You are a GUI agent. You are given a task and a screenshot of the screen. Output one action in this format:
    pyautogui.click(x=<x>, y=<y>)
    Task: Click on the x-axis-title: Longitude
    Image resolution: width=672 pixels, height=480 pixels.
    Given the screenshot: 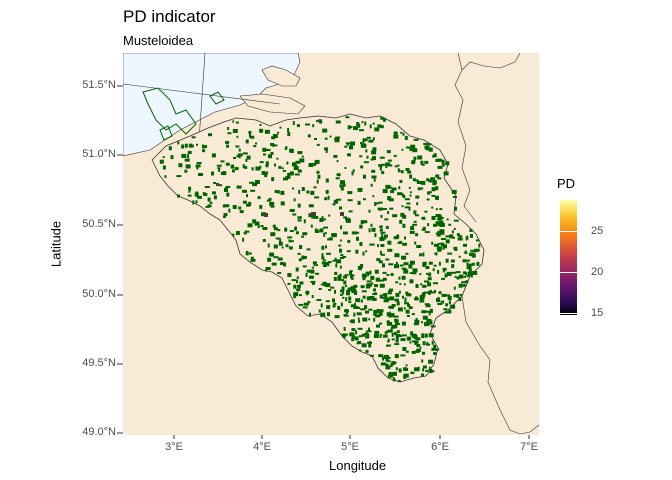 What is the action you would take?
    pyautogui.click(x=358, y=465)
    